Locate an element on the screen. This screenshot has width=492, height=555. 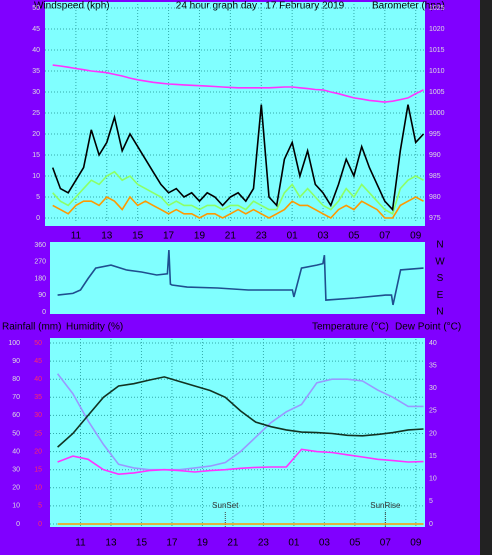
y3-tick-label: 20 is located at coordinates (38, 451).